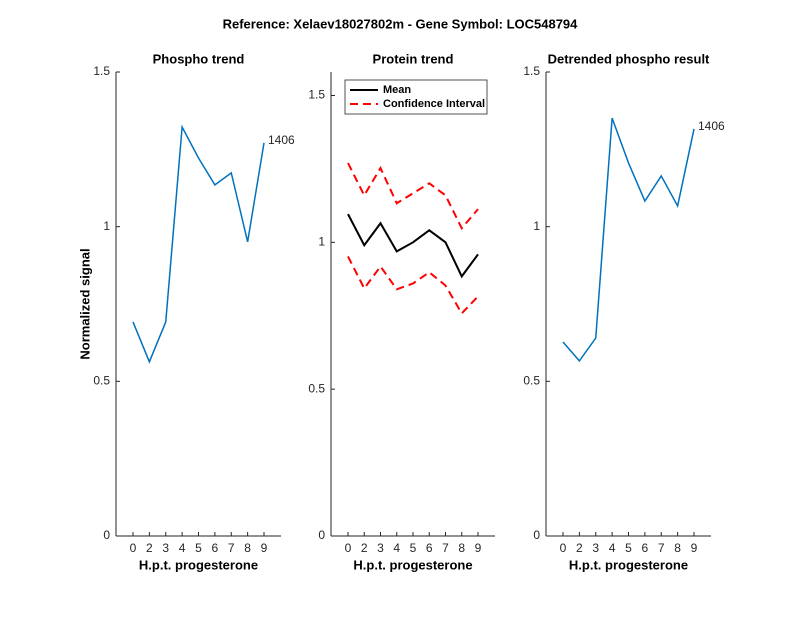  What do you see at coordinates (413, 58) in the screenshot?
I see `axes-title: Protein trend` at bounding box center [413, 58].